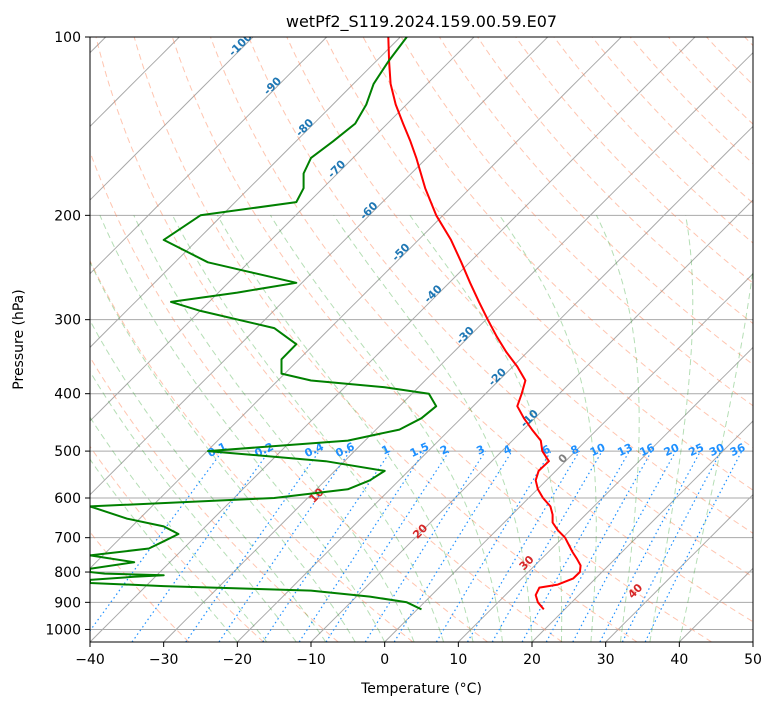 The width and height of the screenshot is (775, 708). What do you see at coordinates (421, 689) in the screenshot?
I see `x-axis-label: Temperature (°C)` at bounding box center [421, 689].